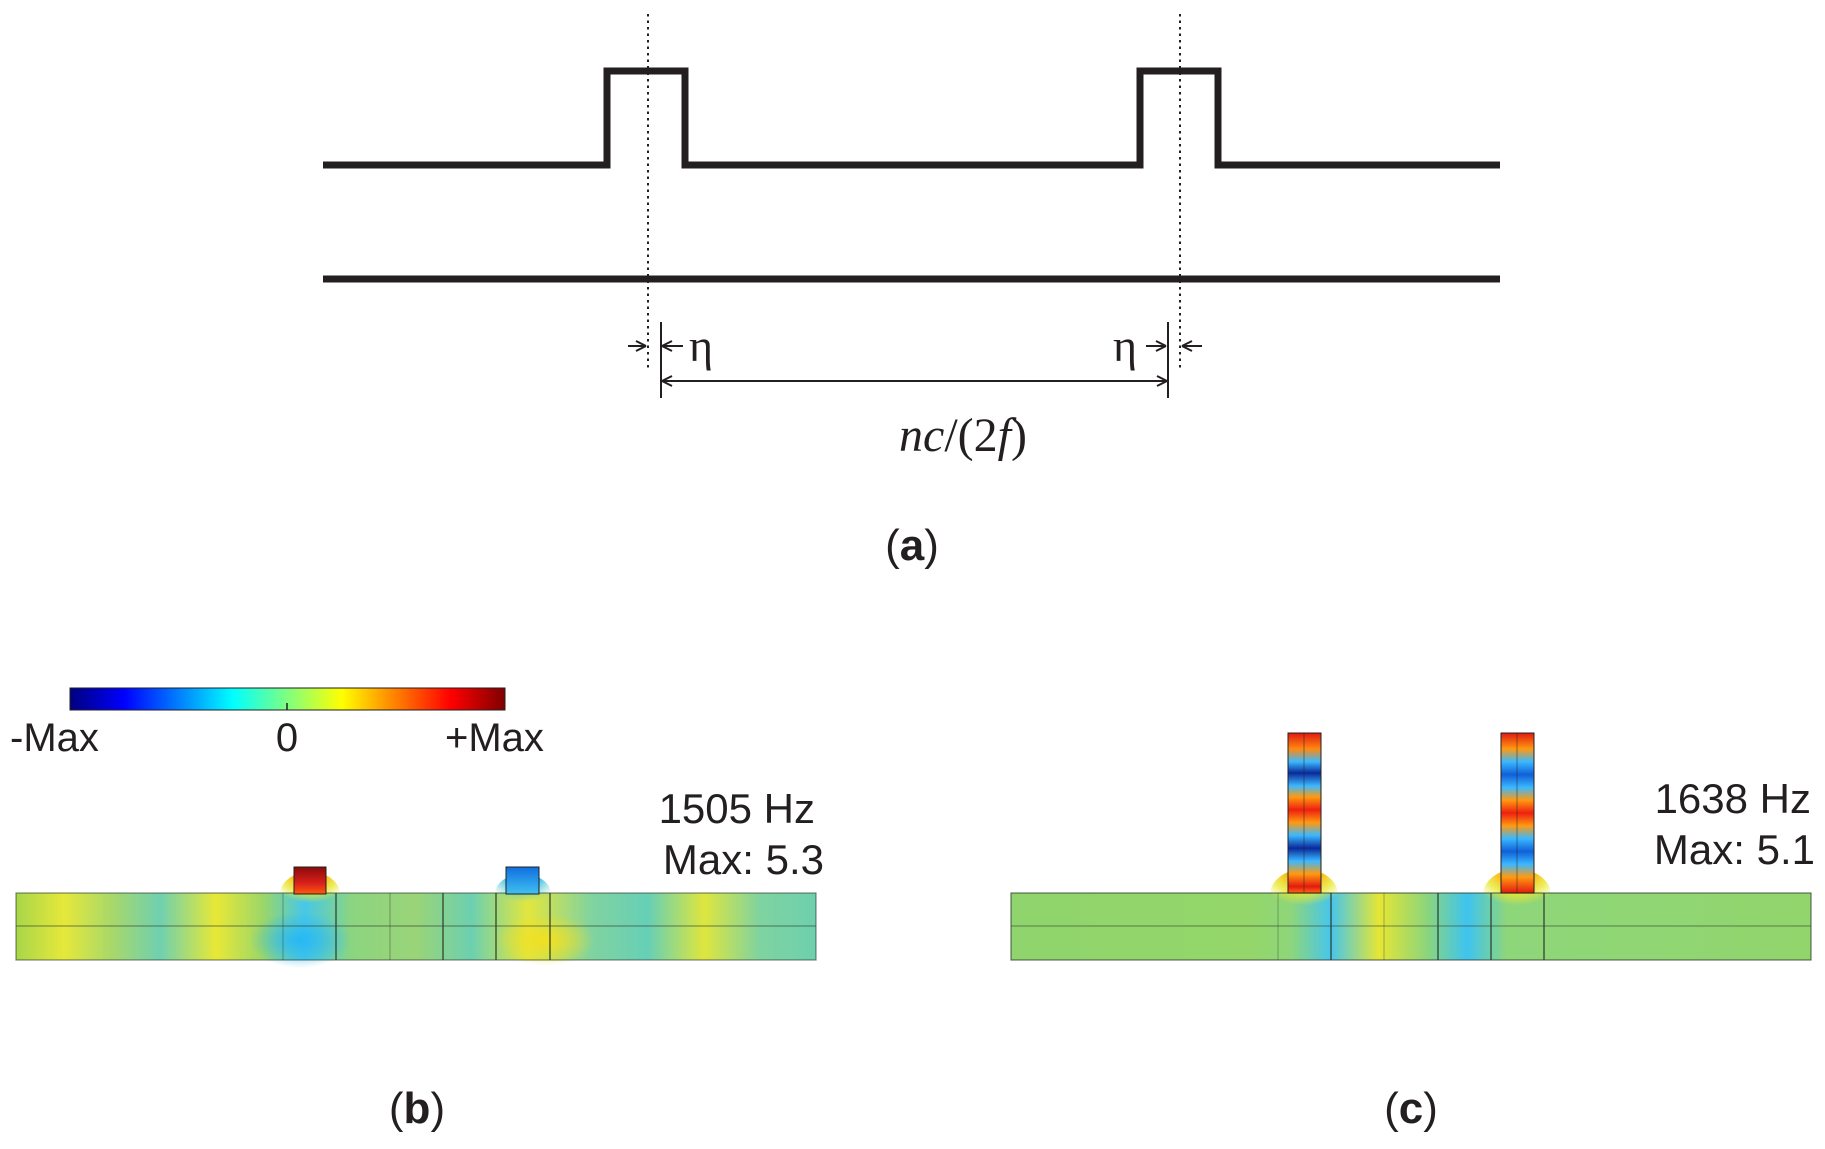 The width and height of the screenshot is (1825, 1149). I want to click on panel-b-yellow-region, so click(545, 940).